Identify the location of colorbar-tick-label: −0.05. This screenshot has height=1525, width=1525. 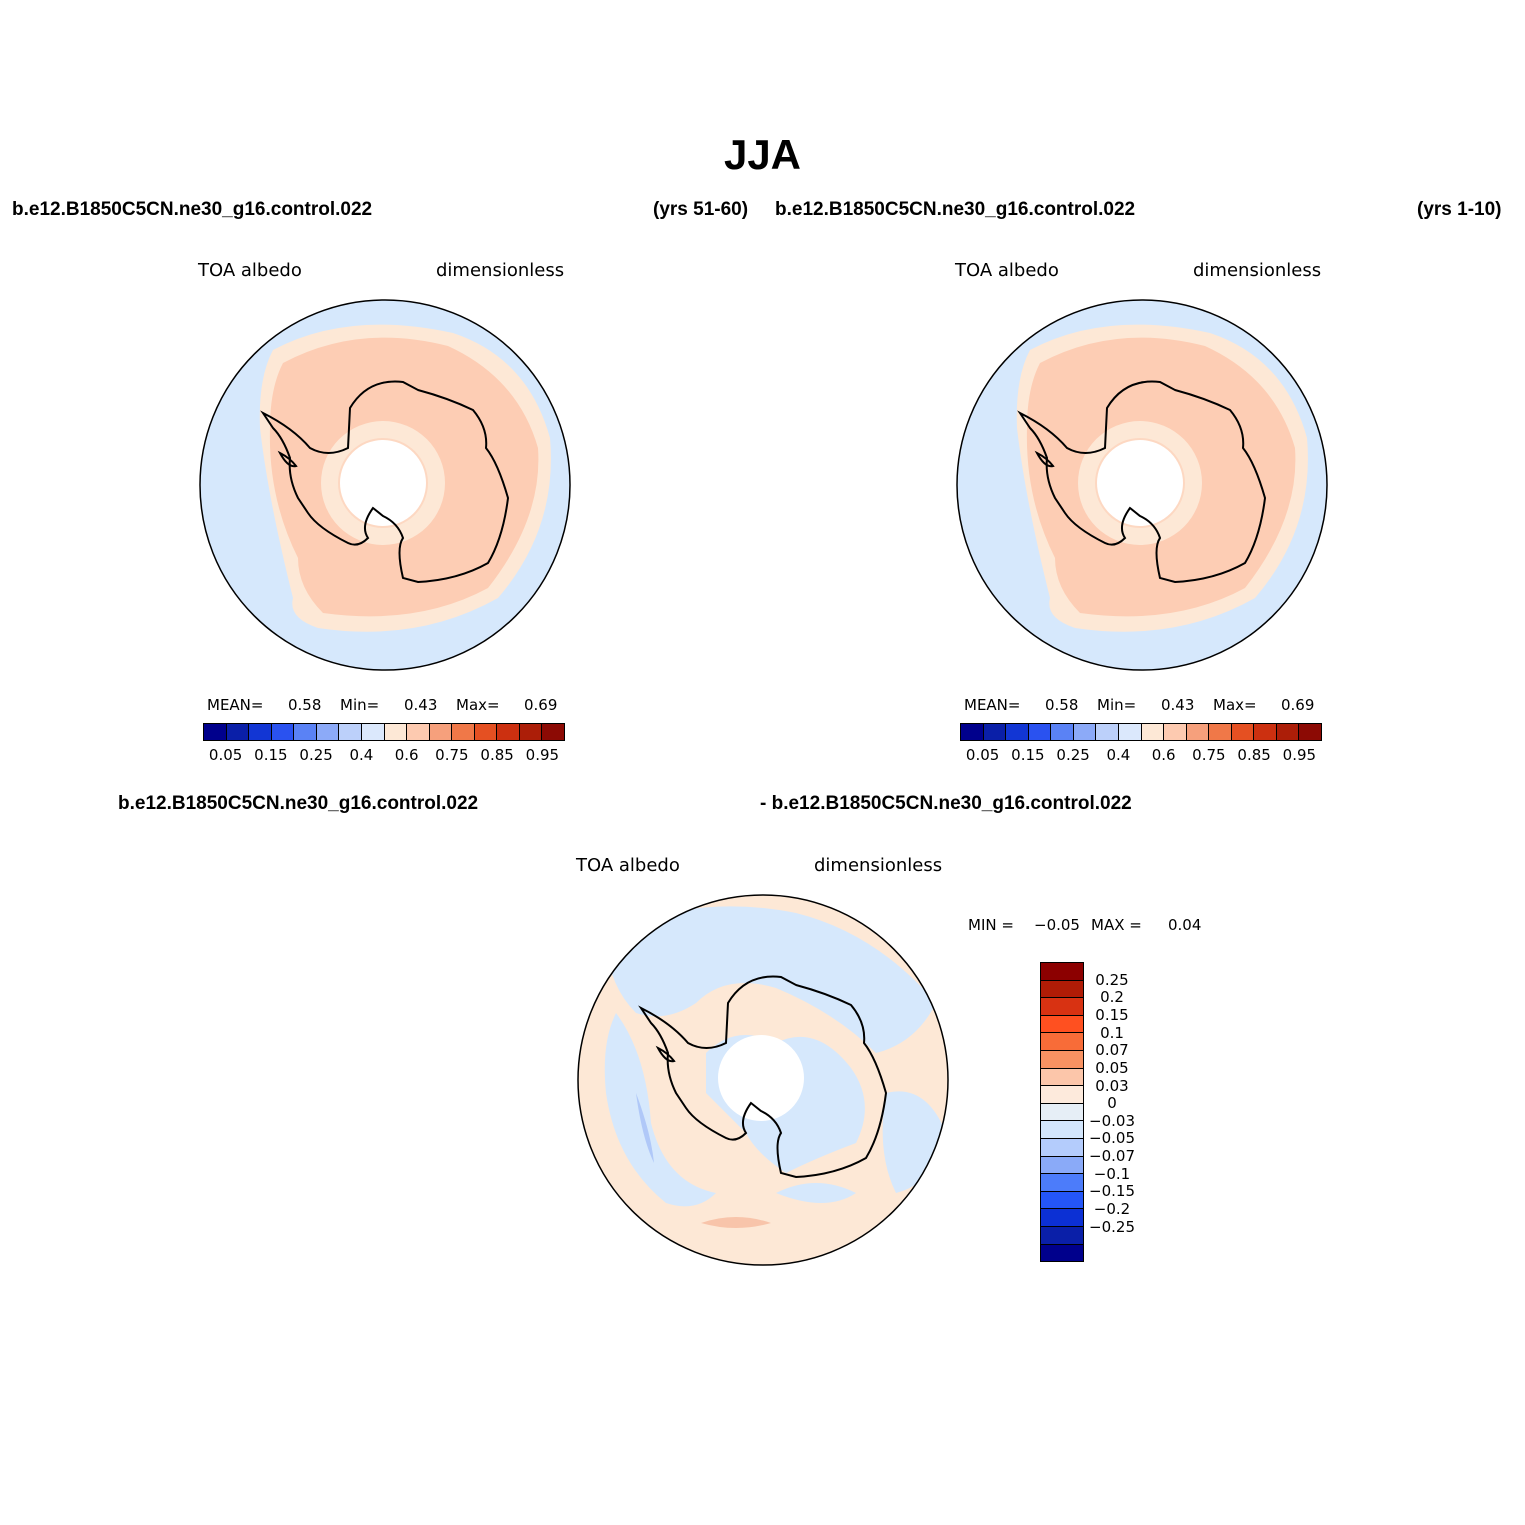
(1112, 1138).